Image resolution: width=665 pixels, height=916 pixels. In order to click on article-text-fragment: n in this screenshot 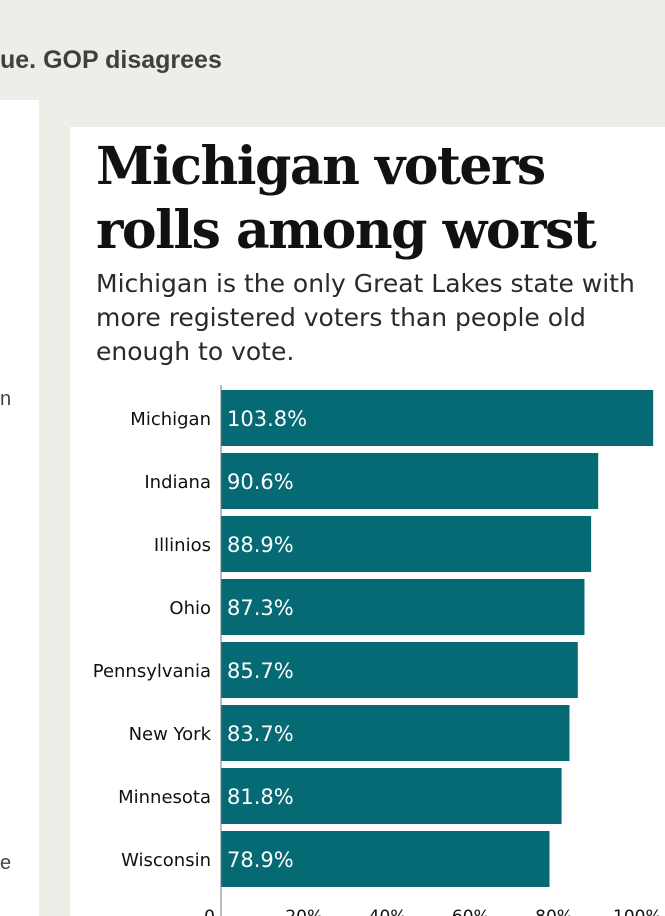, I will do `click(6, 399)`.